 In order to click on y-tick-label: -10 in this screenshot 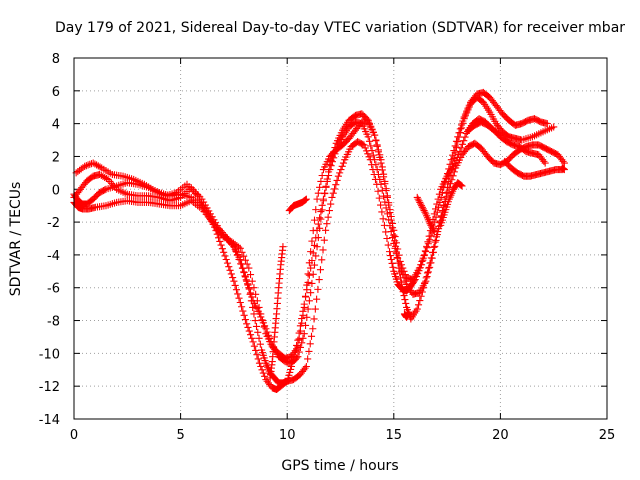, I will do `click(49, 354)`.